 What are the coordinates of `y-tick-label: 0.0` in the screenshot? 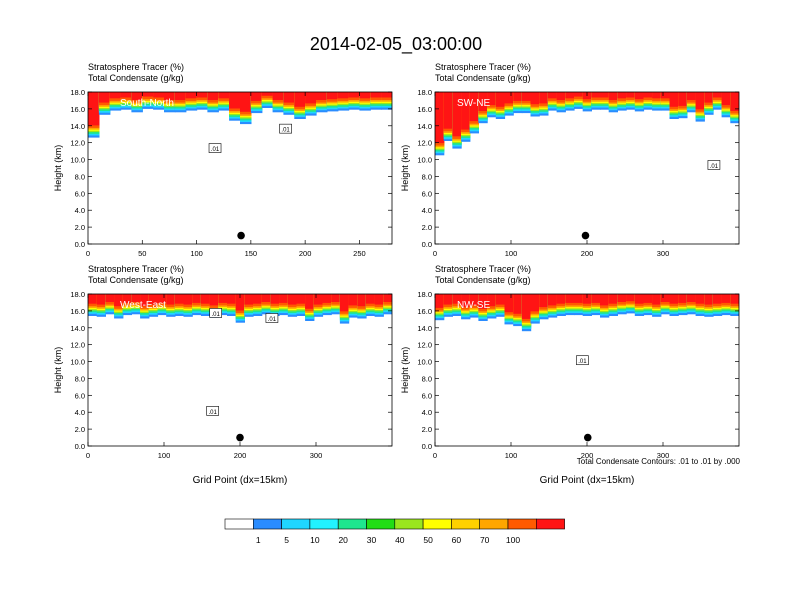 It's located at (427, 446).